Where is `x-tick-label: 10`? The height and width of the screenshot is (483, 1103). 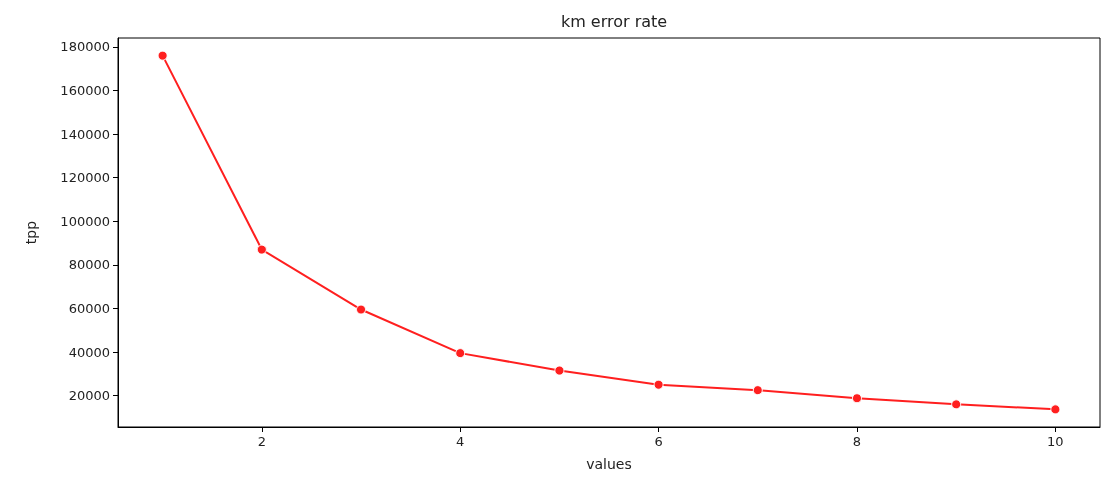
x-tick-label: 10 is located at coordinates (1055, 441).